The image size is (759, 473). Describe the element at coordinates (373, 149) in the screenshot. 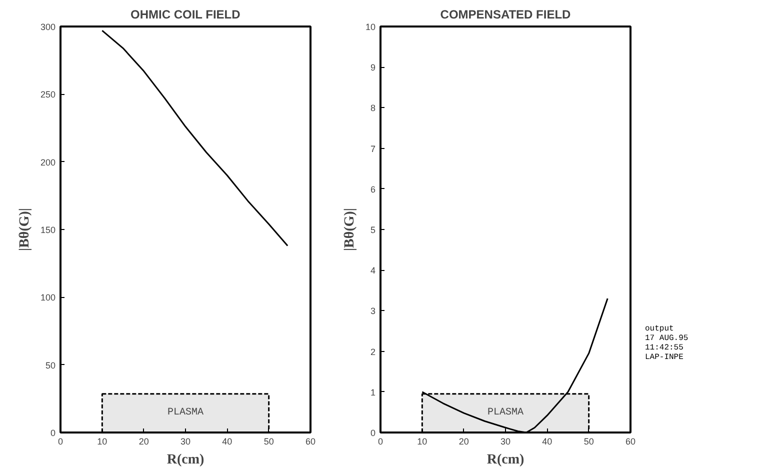

I see `y-tick-label: 7` at that location.